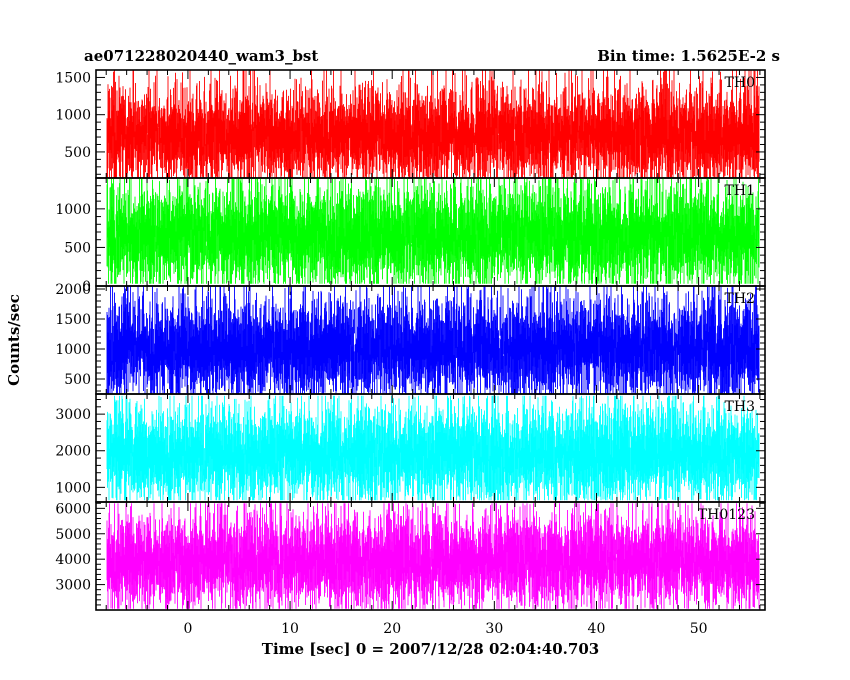 The image size is (850, 680). I want to click on y-axis-label: Counts/sec, so click(14, 340).